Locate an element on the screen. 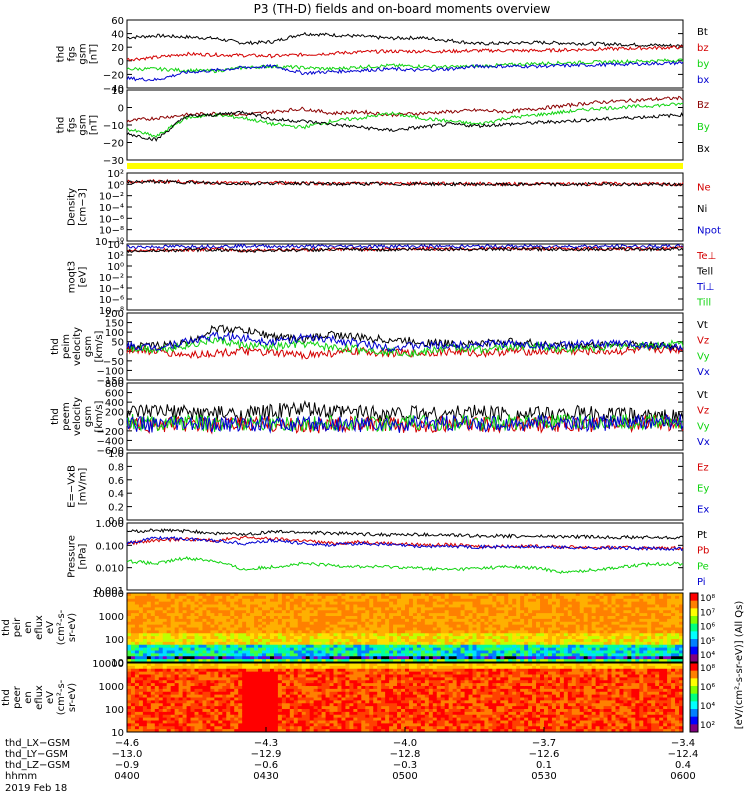 The height and width of the screenshot is (800, 750). y-tick-label: −10 is located at coordinates (113, 126).